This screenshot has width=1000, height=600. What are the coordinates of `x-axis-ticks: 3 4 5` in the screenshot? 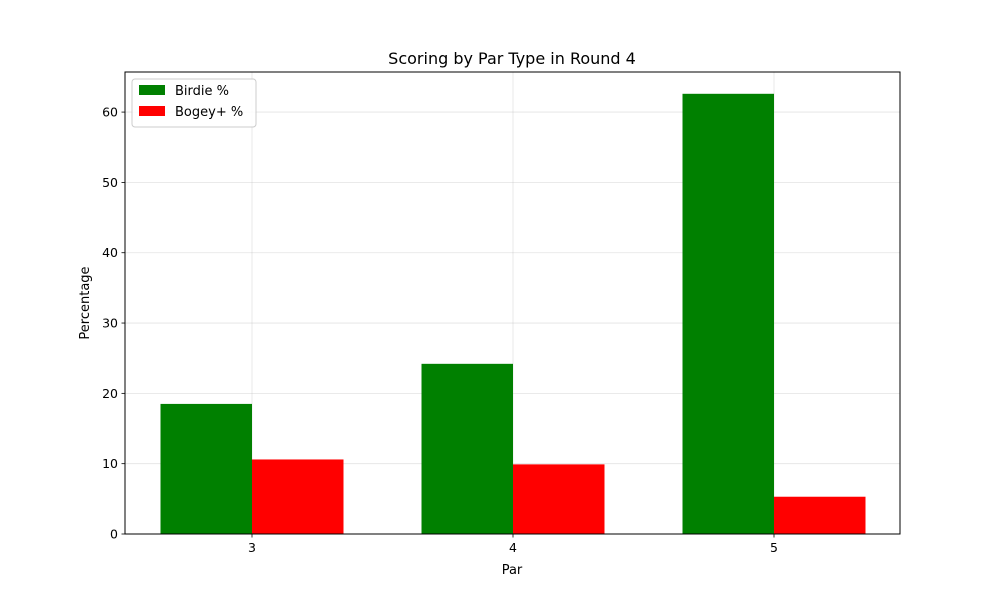 It's located at (513, 544).